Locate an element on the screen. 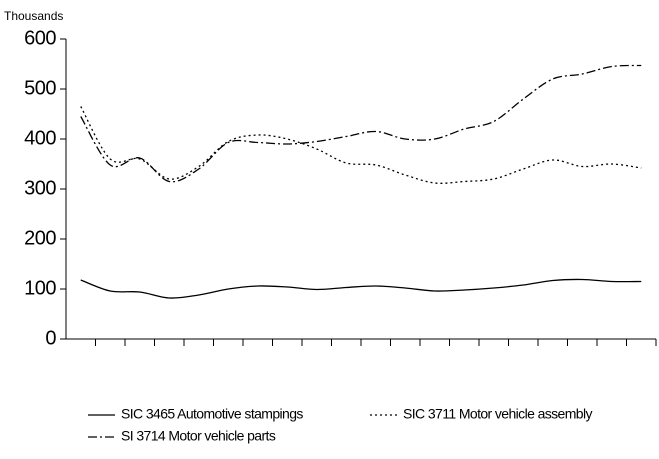 The image size is (659, 459). y-tick-label: 200 is located at coordinates (40, 238).